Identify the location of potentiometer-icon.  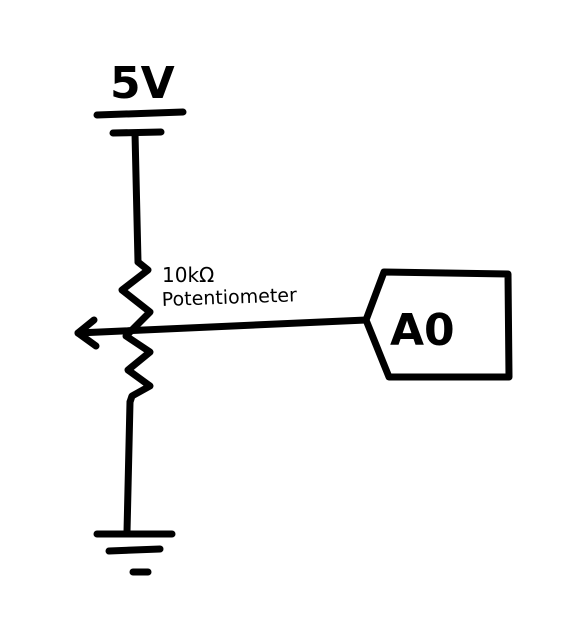
(136, 332).